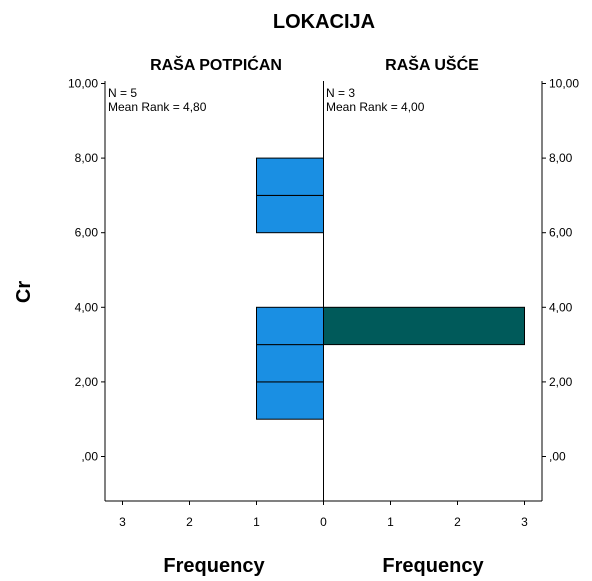 The width and height of the screenshot is (592, 581). I want to click on right-mean-rank-label: Mean Rank = 4,00, so click(375, 107).